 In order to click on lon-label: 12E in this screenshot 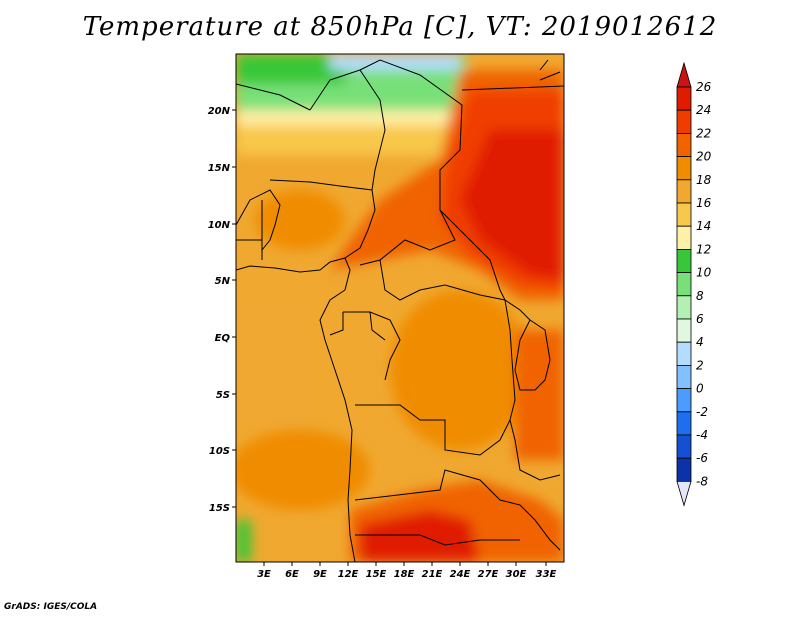, I will do `click(348, 574)`.